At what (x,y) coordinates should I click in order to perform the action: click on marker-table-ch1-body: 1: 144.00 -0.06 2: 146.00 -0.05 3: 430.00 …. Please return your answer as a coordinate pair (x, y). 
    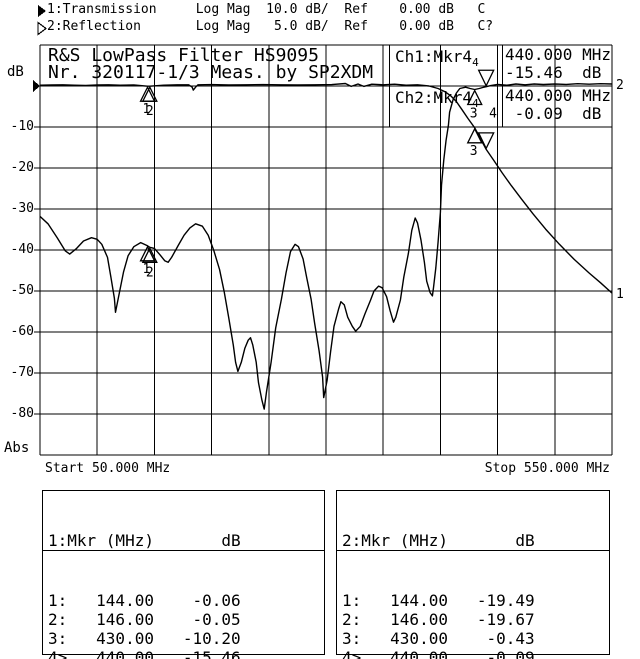
    Looking at the image, I should click on (183, 624).